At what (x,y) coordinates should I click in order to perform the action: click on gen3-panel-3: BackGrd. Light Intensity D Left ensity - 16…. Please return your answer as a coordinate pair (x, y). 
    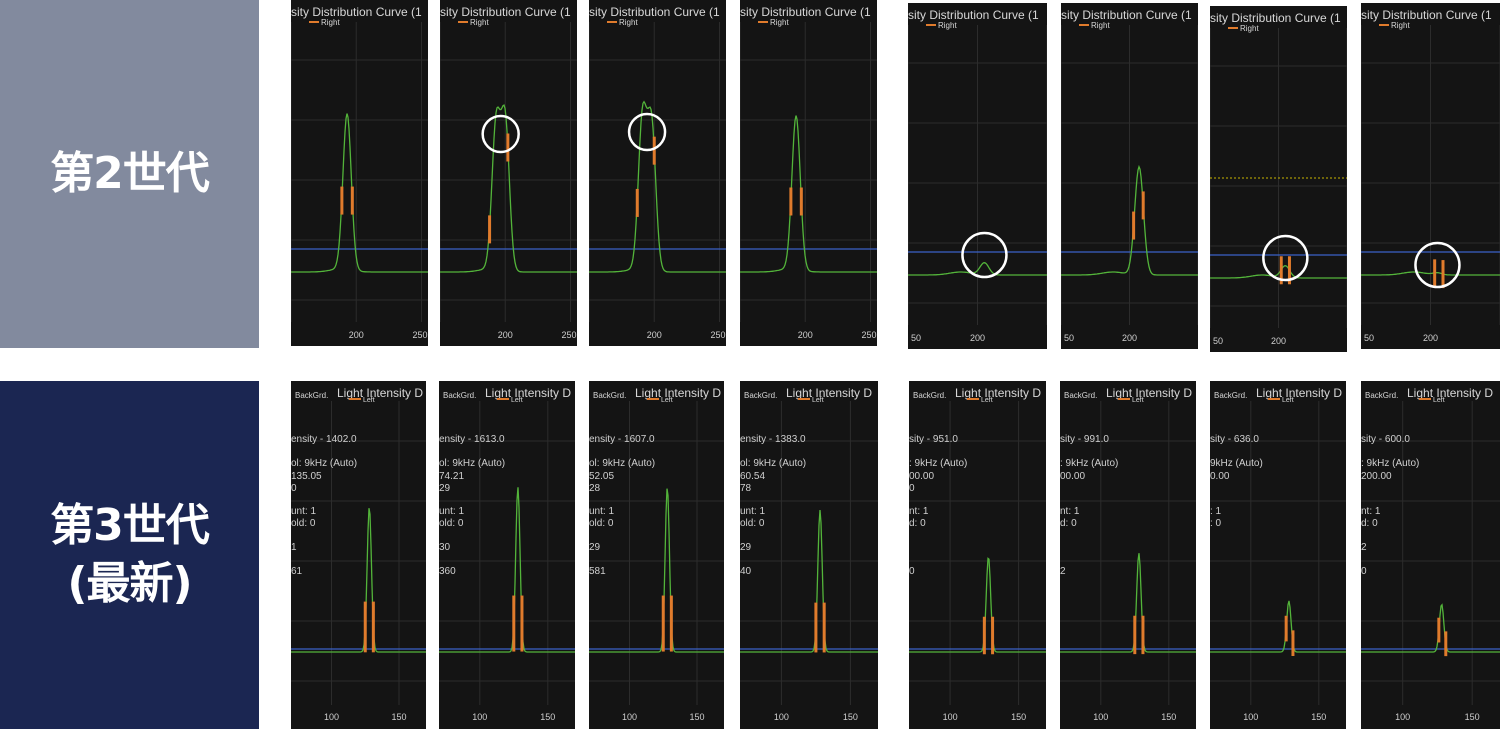
    Looking at the image, I should click on (656, 555).